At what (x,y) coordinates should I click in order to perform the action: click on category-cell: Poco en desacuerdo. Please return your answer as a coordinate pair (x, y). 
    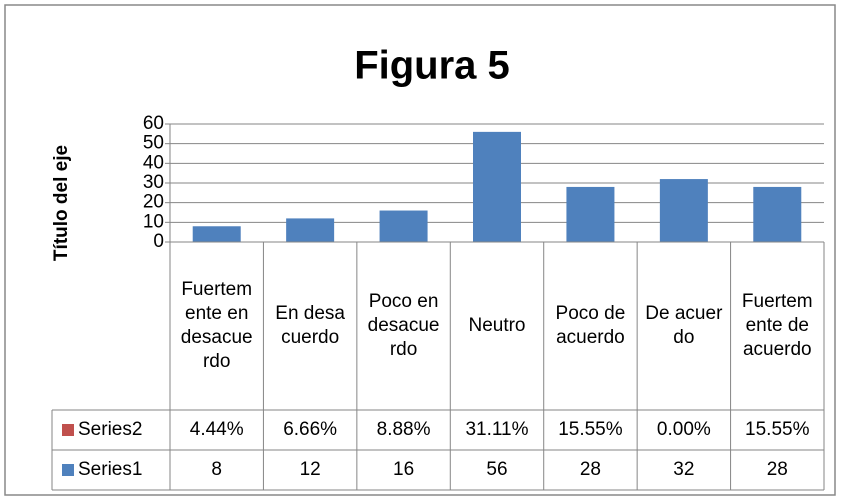
    Looking at the image, I should click on (403, 325).